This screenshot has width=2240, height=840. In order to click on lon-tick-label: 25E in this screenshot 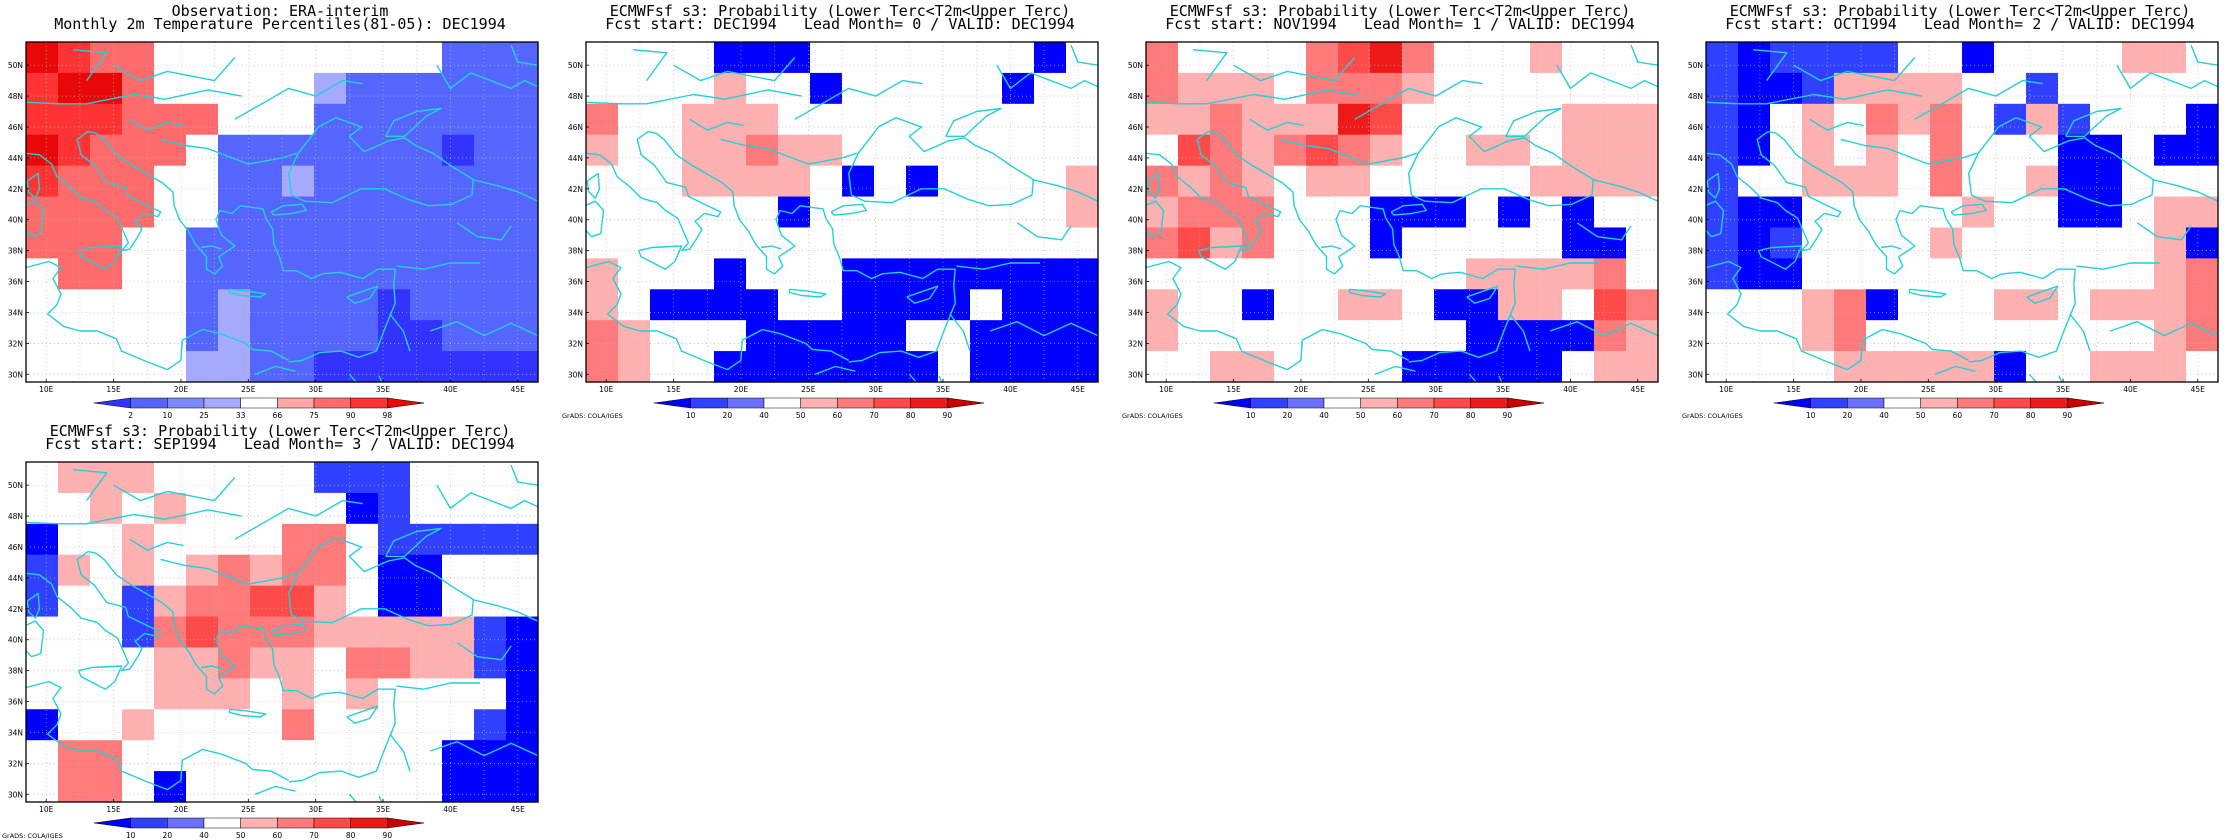, I will do `click(808, 389)`.